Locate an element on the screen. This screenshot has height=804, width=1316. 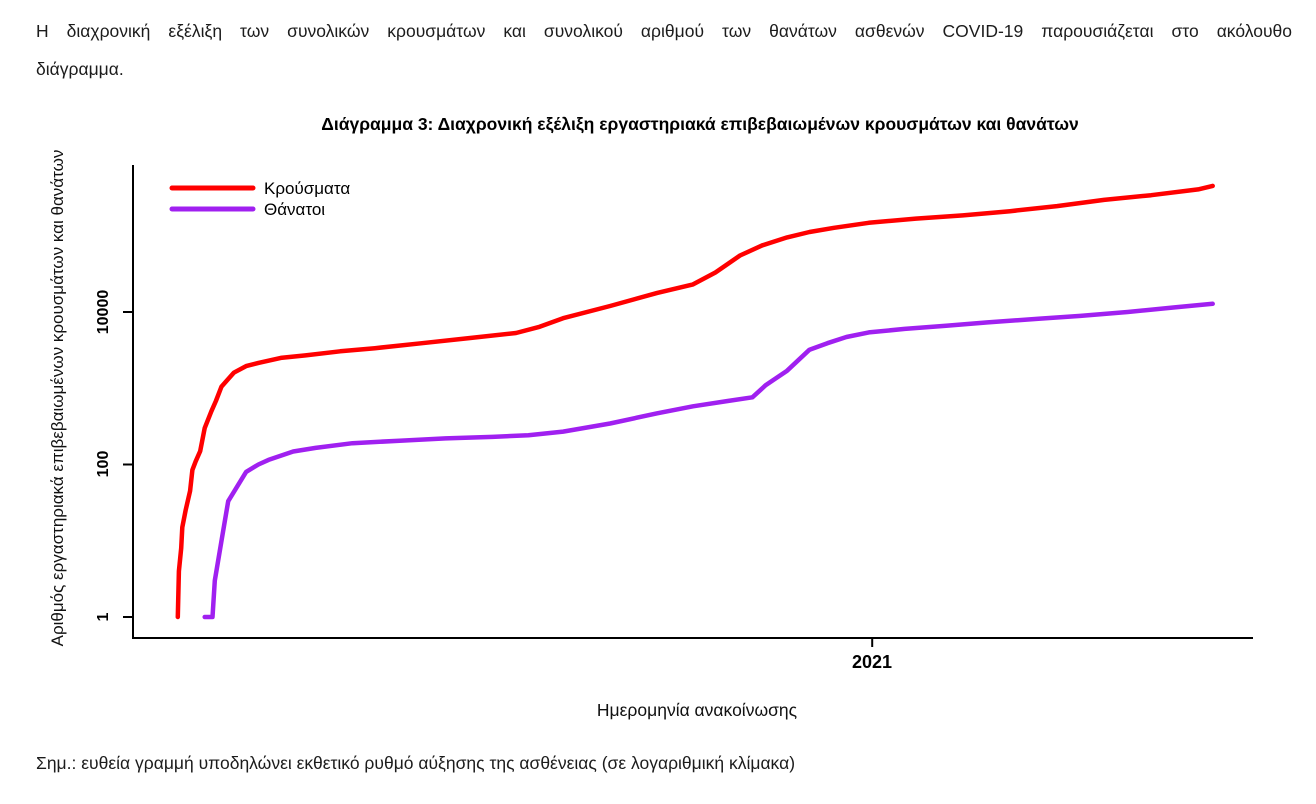
legend-label-cases: Κρούσματα is located at coordinates (307, 188).